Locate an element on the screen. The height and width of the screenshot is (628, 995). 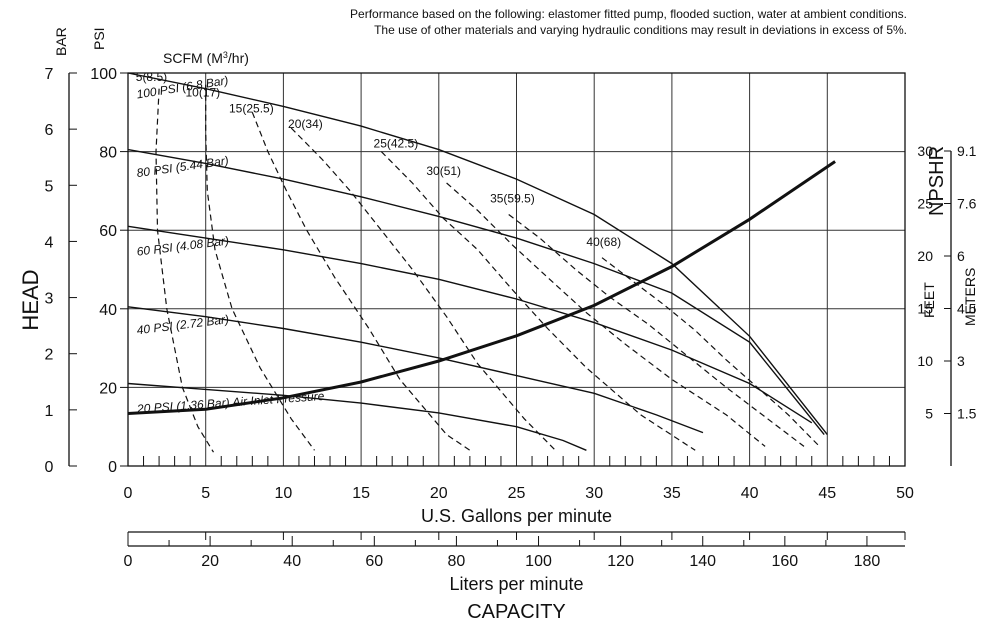
lpm-tick-label: 60 is located at coordinates (374, 561).